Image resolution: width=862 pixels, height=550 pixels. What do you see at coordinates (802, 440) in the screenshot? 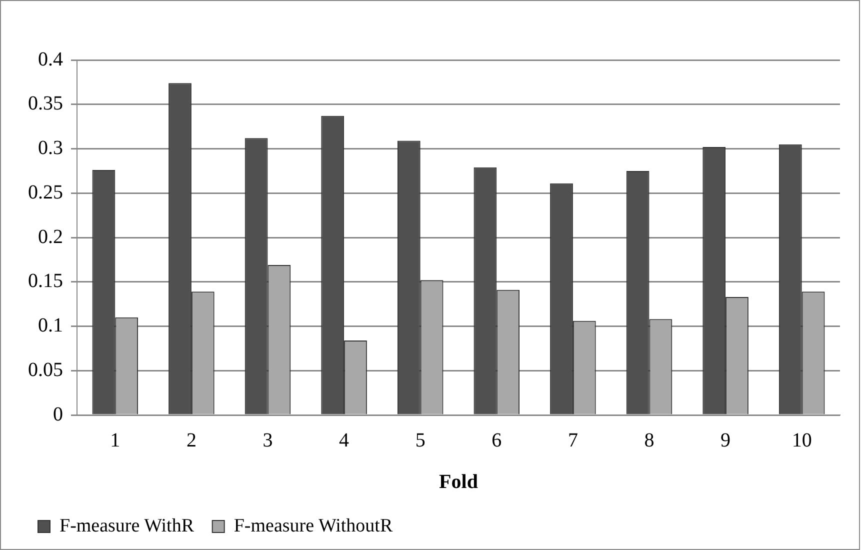
I see `x-tick-label: 10` at bounding box center [802, 440].